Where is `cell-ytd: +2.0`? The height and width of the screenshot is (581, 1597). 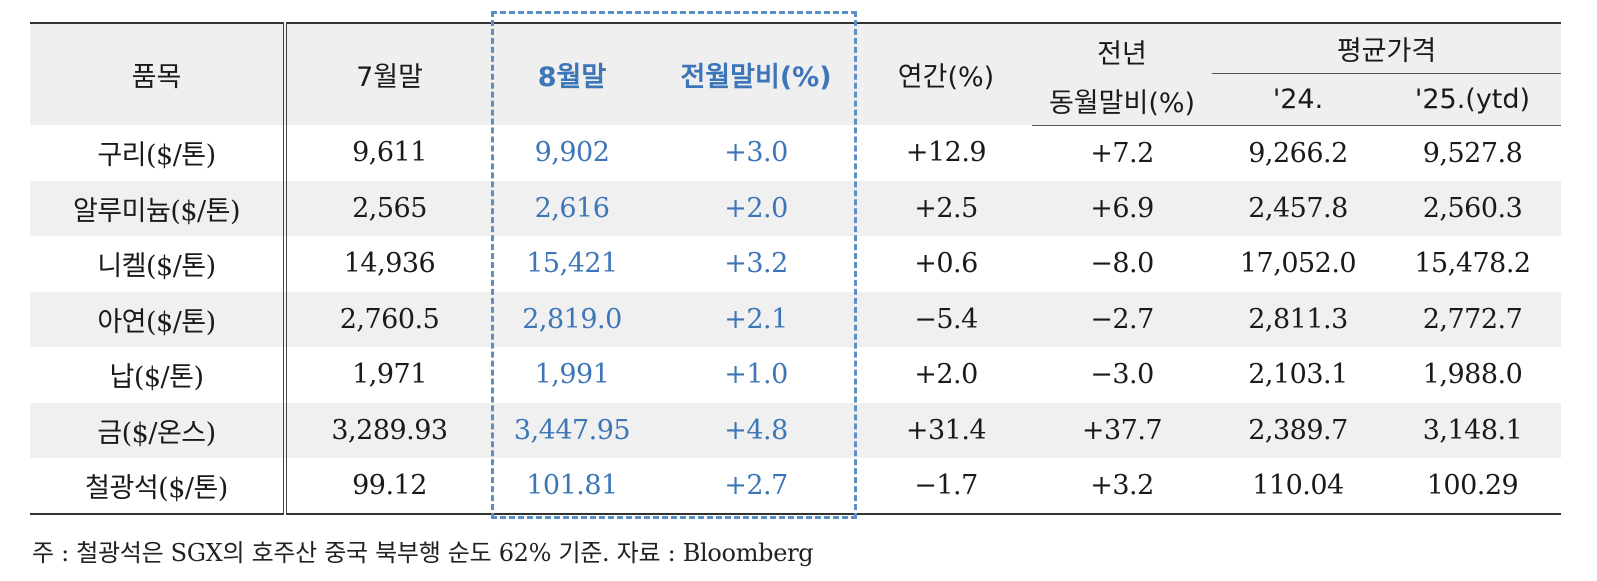 cell-ytd: +2.0 is located at coordinates (946, 375).